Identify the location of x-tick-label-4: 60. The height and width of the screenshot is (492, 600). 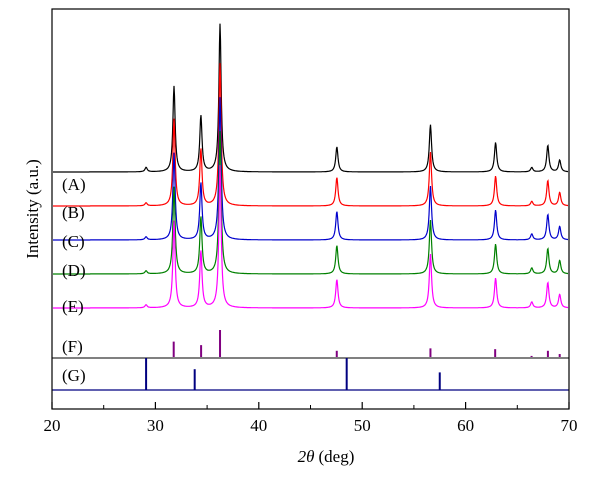
(465, 425).